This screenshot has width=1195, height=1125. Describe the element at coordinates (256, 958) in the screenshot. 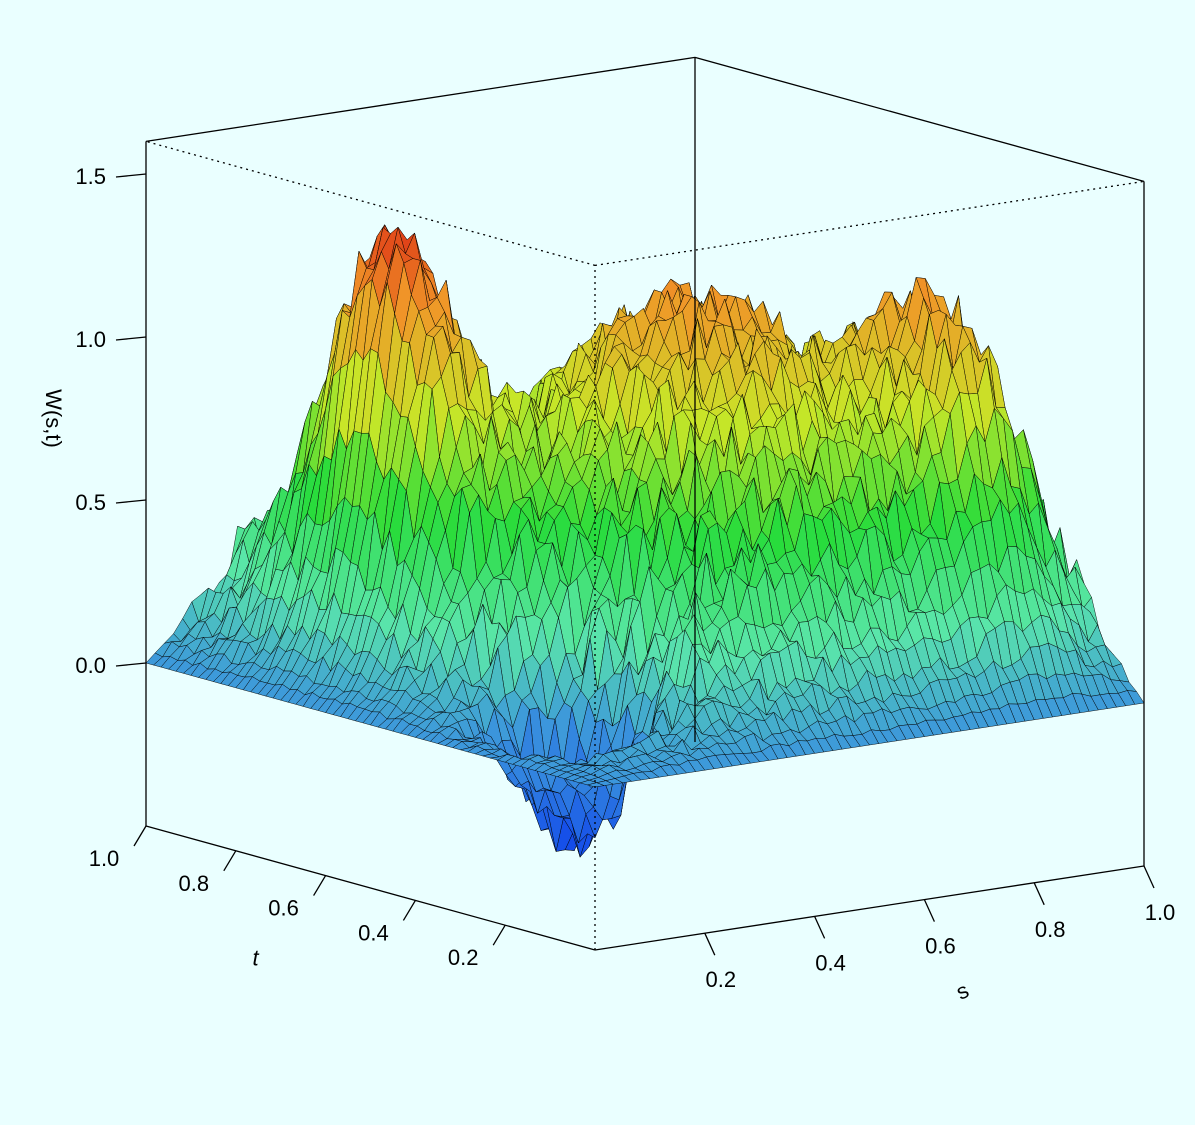

I see `t-axis-title: t` at that location.